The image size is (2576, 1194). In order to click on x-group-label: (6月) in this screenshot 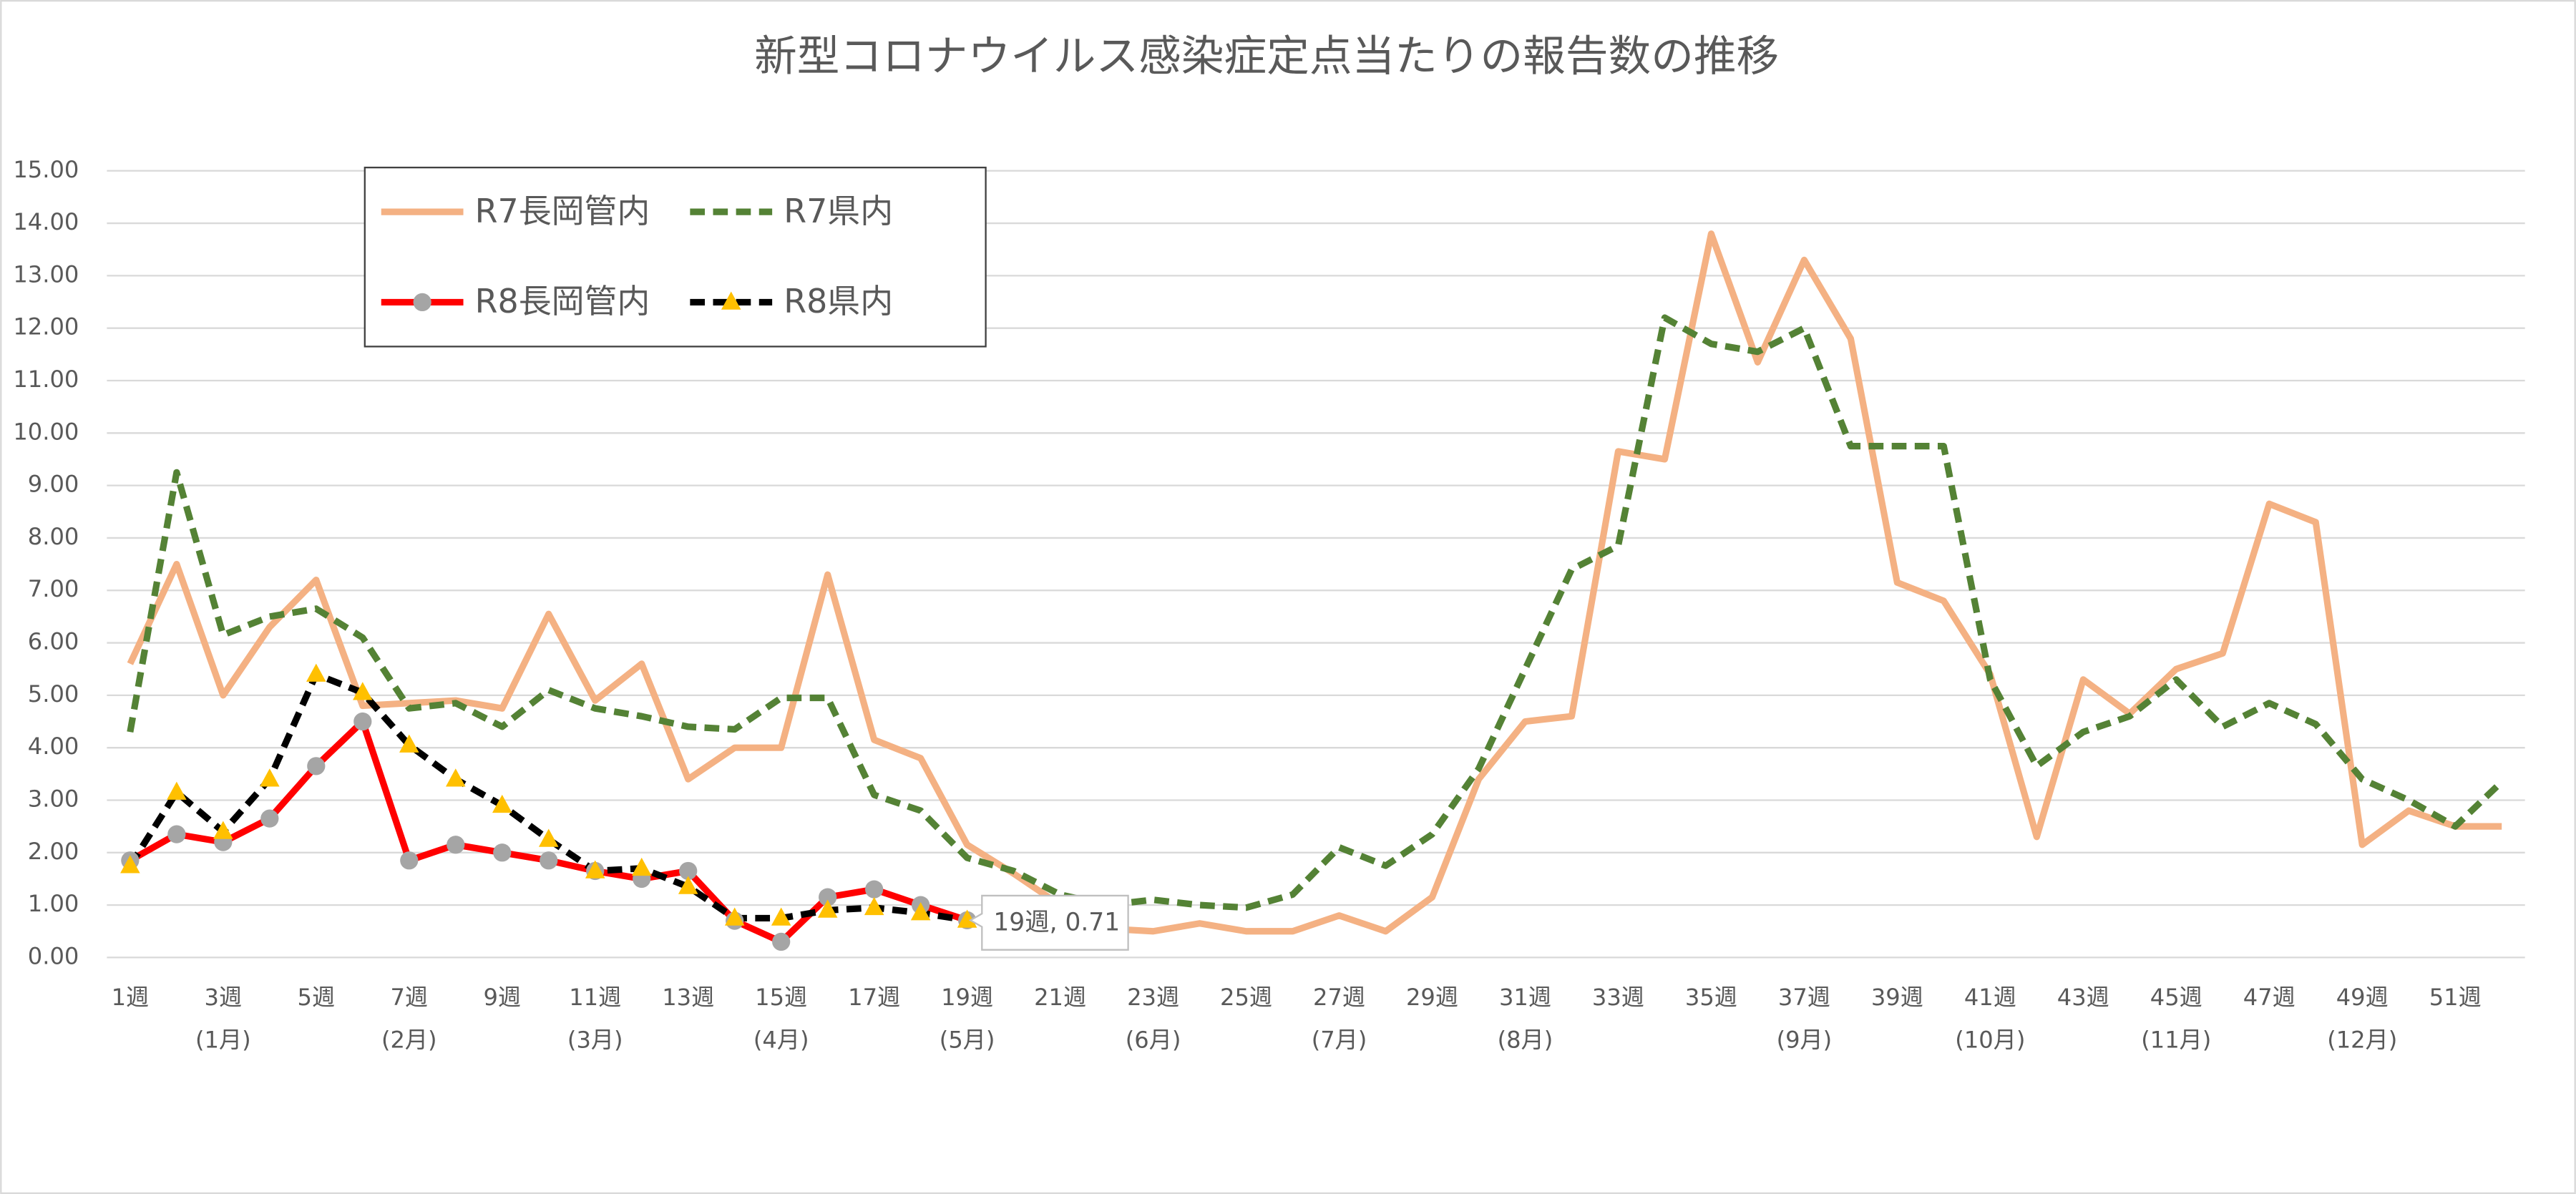, I will do `click(1153, 1039)`.